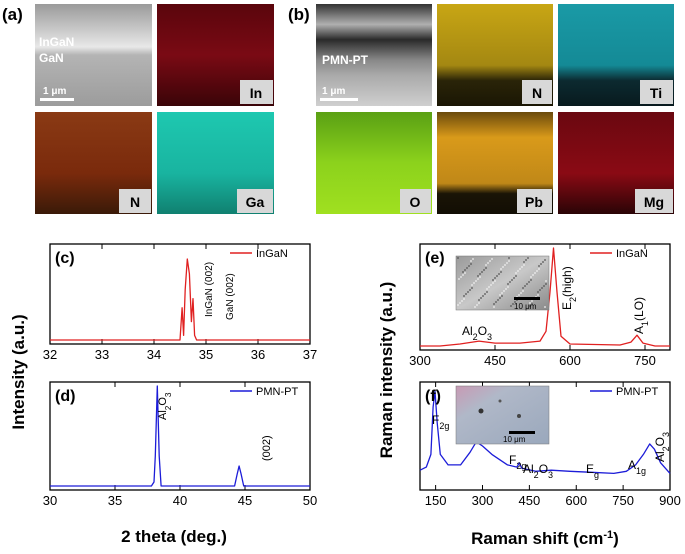  I want to click on map-n-a-label: N, so click(135, 202).